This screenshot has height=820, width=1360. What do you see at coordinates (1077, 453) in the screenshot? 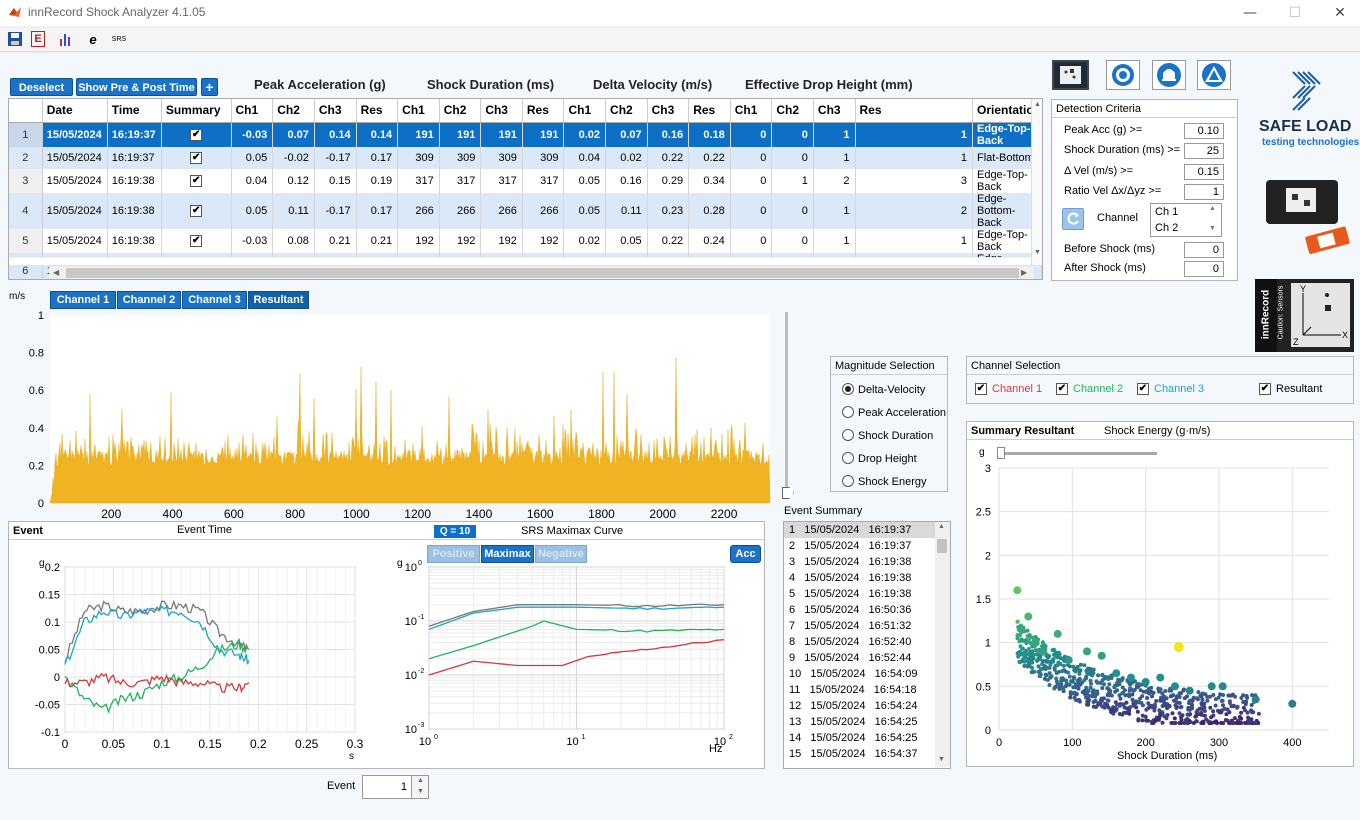
I see `energy-slider-track` at bounding box center [1077, 453].